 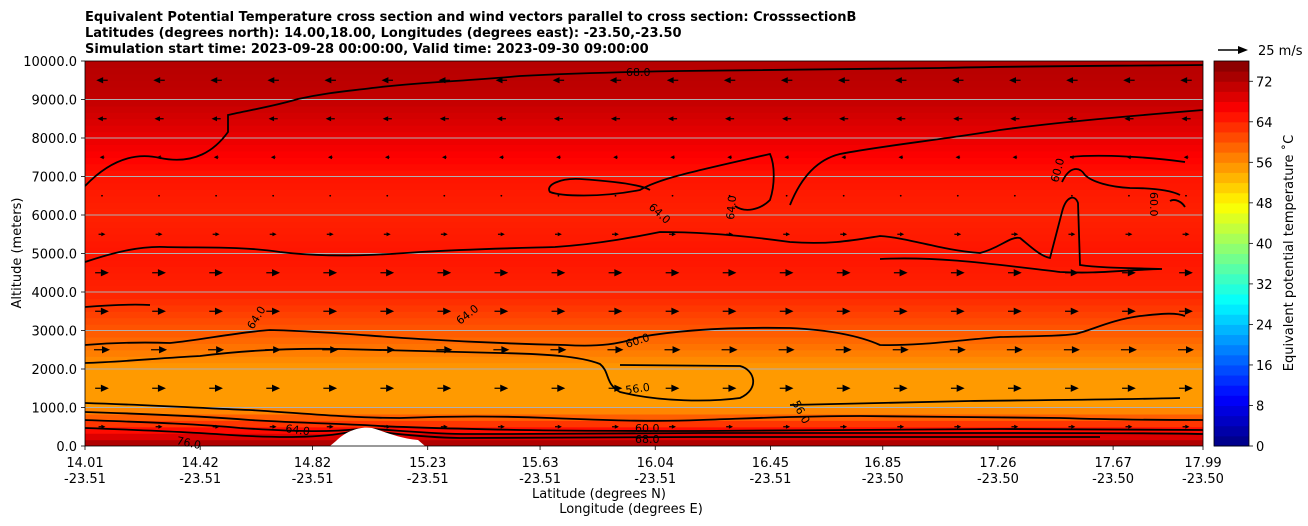 What do you see at coordinates (55, 216) in the screenshot?
I see `y-tick-label: 6000.0` at bounding box center [55, 216].